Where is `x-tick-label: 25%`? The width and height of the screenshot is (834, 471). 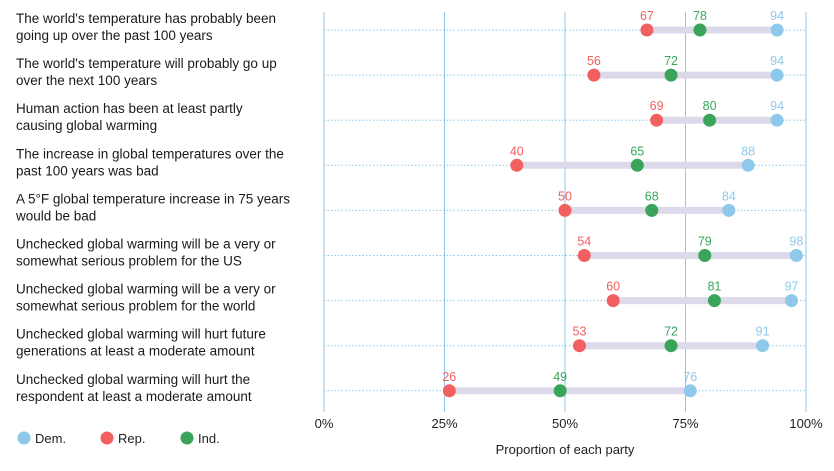
x-tick-label: 25% is located at coordinates (444, 423).